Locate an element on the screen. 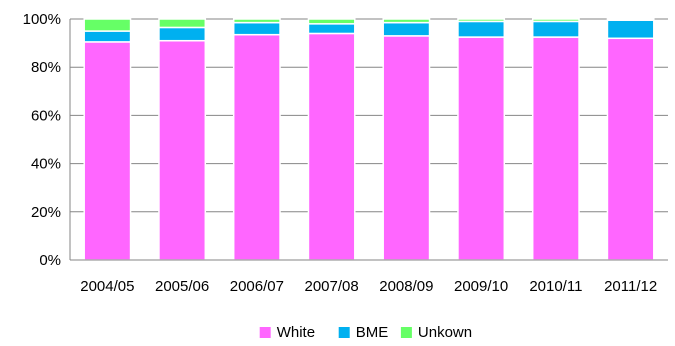 Image resolution: width=675 pixels, height=346 pixels. x-tick-label: 2008/09 is located at coordinates (406, 286).